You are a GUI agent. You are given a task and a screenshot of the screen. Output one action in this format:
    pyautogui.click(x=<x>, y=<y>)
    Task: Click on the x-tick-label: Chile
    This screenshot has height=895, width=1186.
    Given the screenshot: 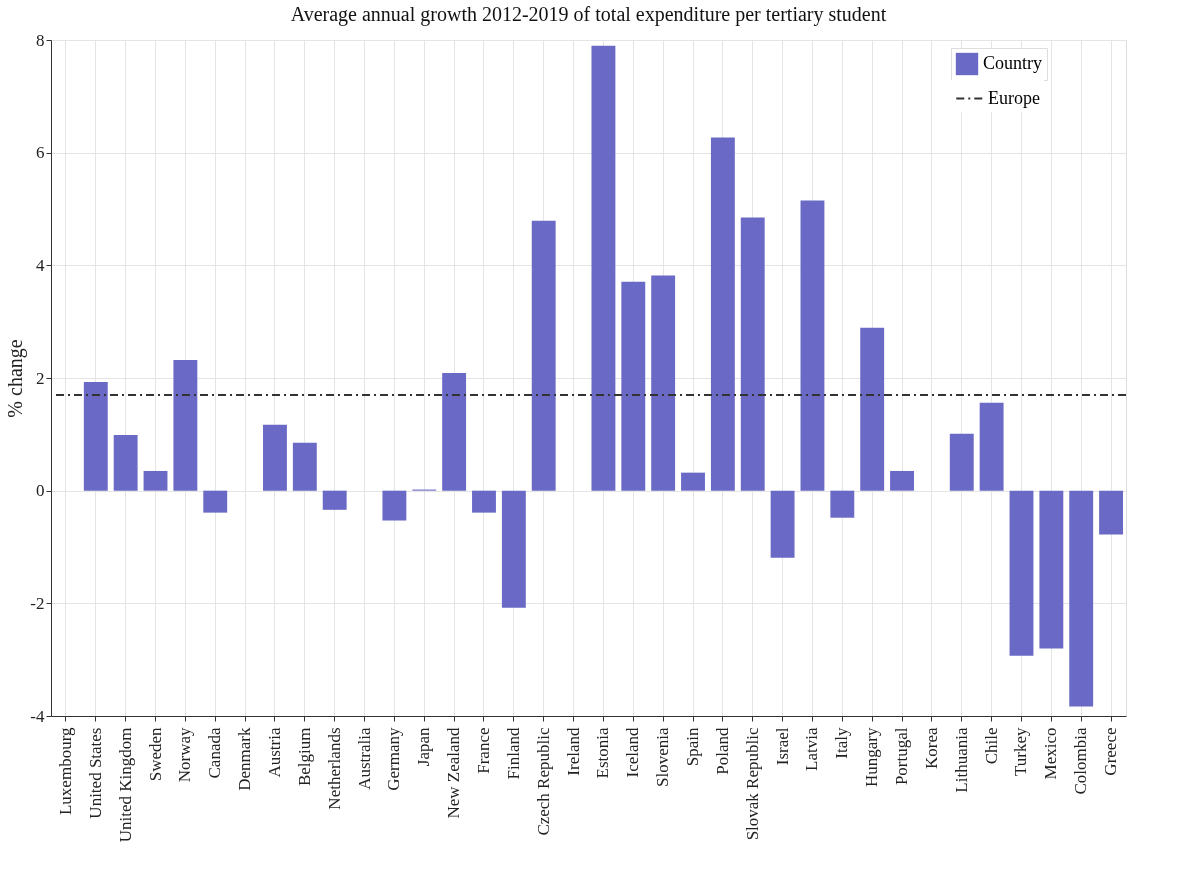 What is the action you would take?
    pyautogui.click(x=991, y=746)
    